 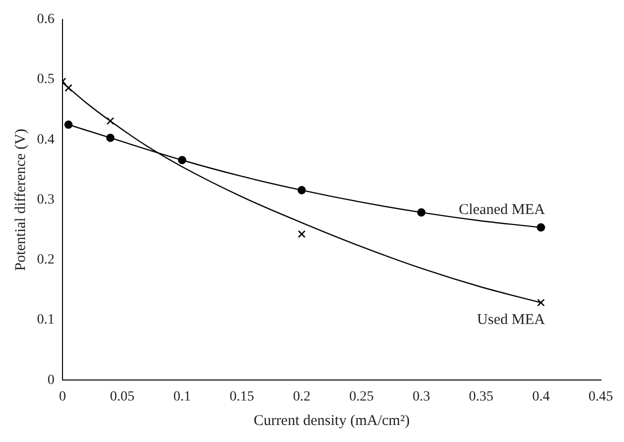 What do you see at coordinates (45, 260) in the screenshot?
I see `y-tick-label: 0.2` at bounding box center [45, 260].